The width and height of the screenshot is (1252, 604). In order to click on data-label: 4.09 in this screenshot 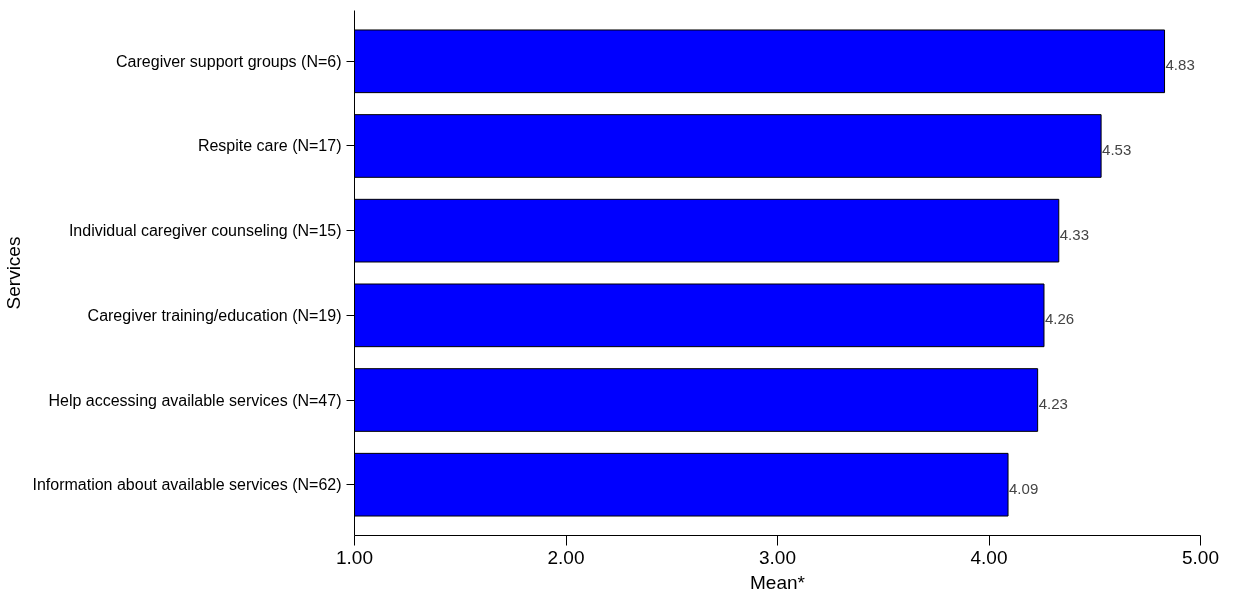, I will do `click(1024, 488)`.